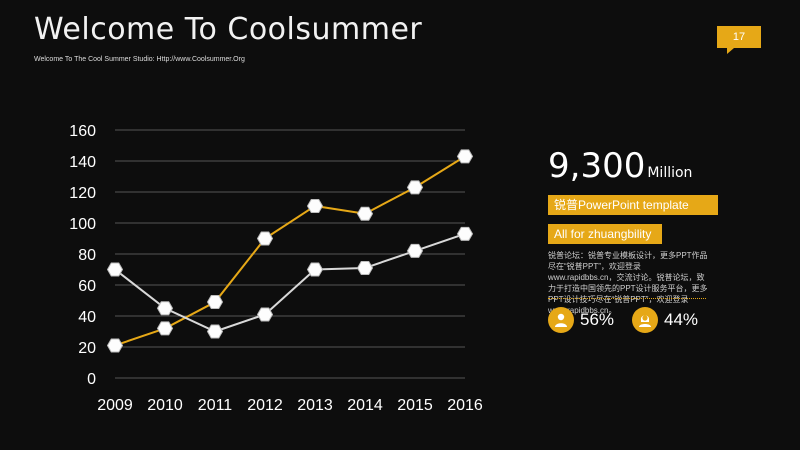 Image resolution: width=800 pixels, height=450 pixels. What do you see at coordinates (87, 255) in the screenshot?
I see `y-tick-label: 80` at bounding box center [87, 255].